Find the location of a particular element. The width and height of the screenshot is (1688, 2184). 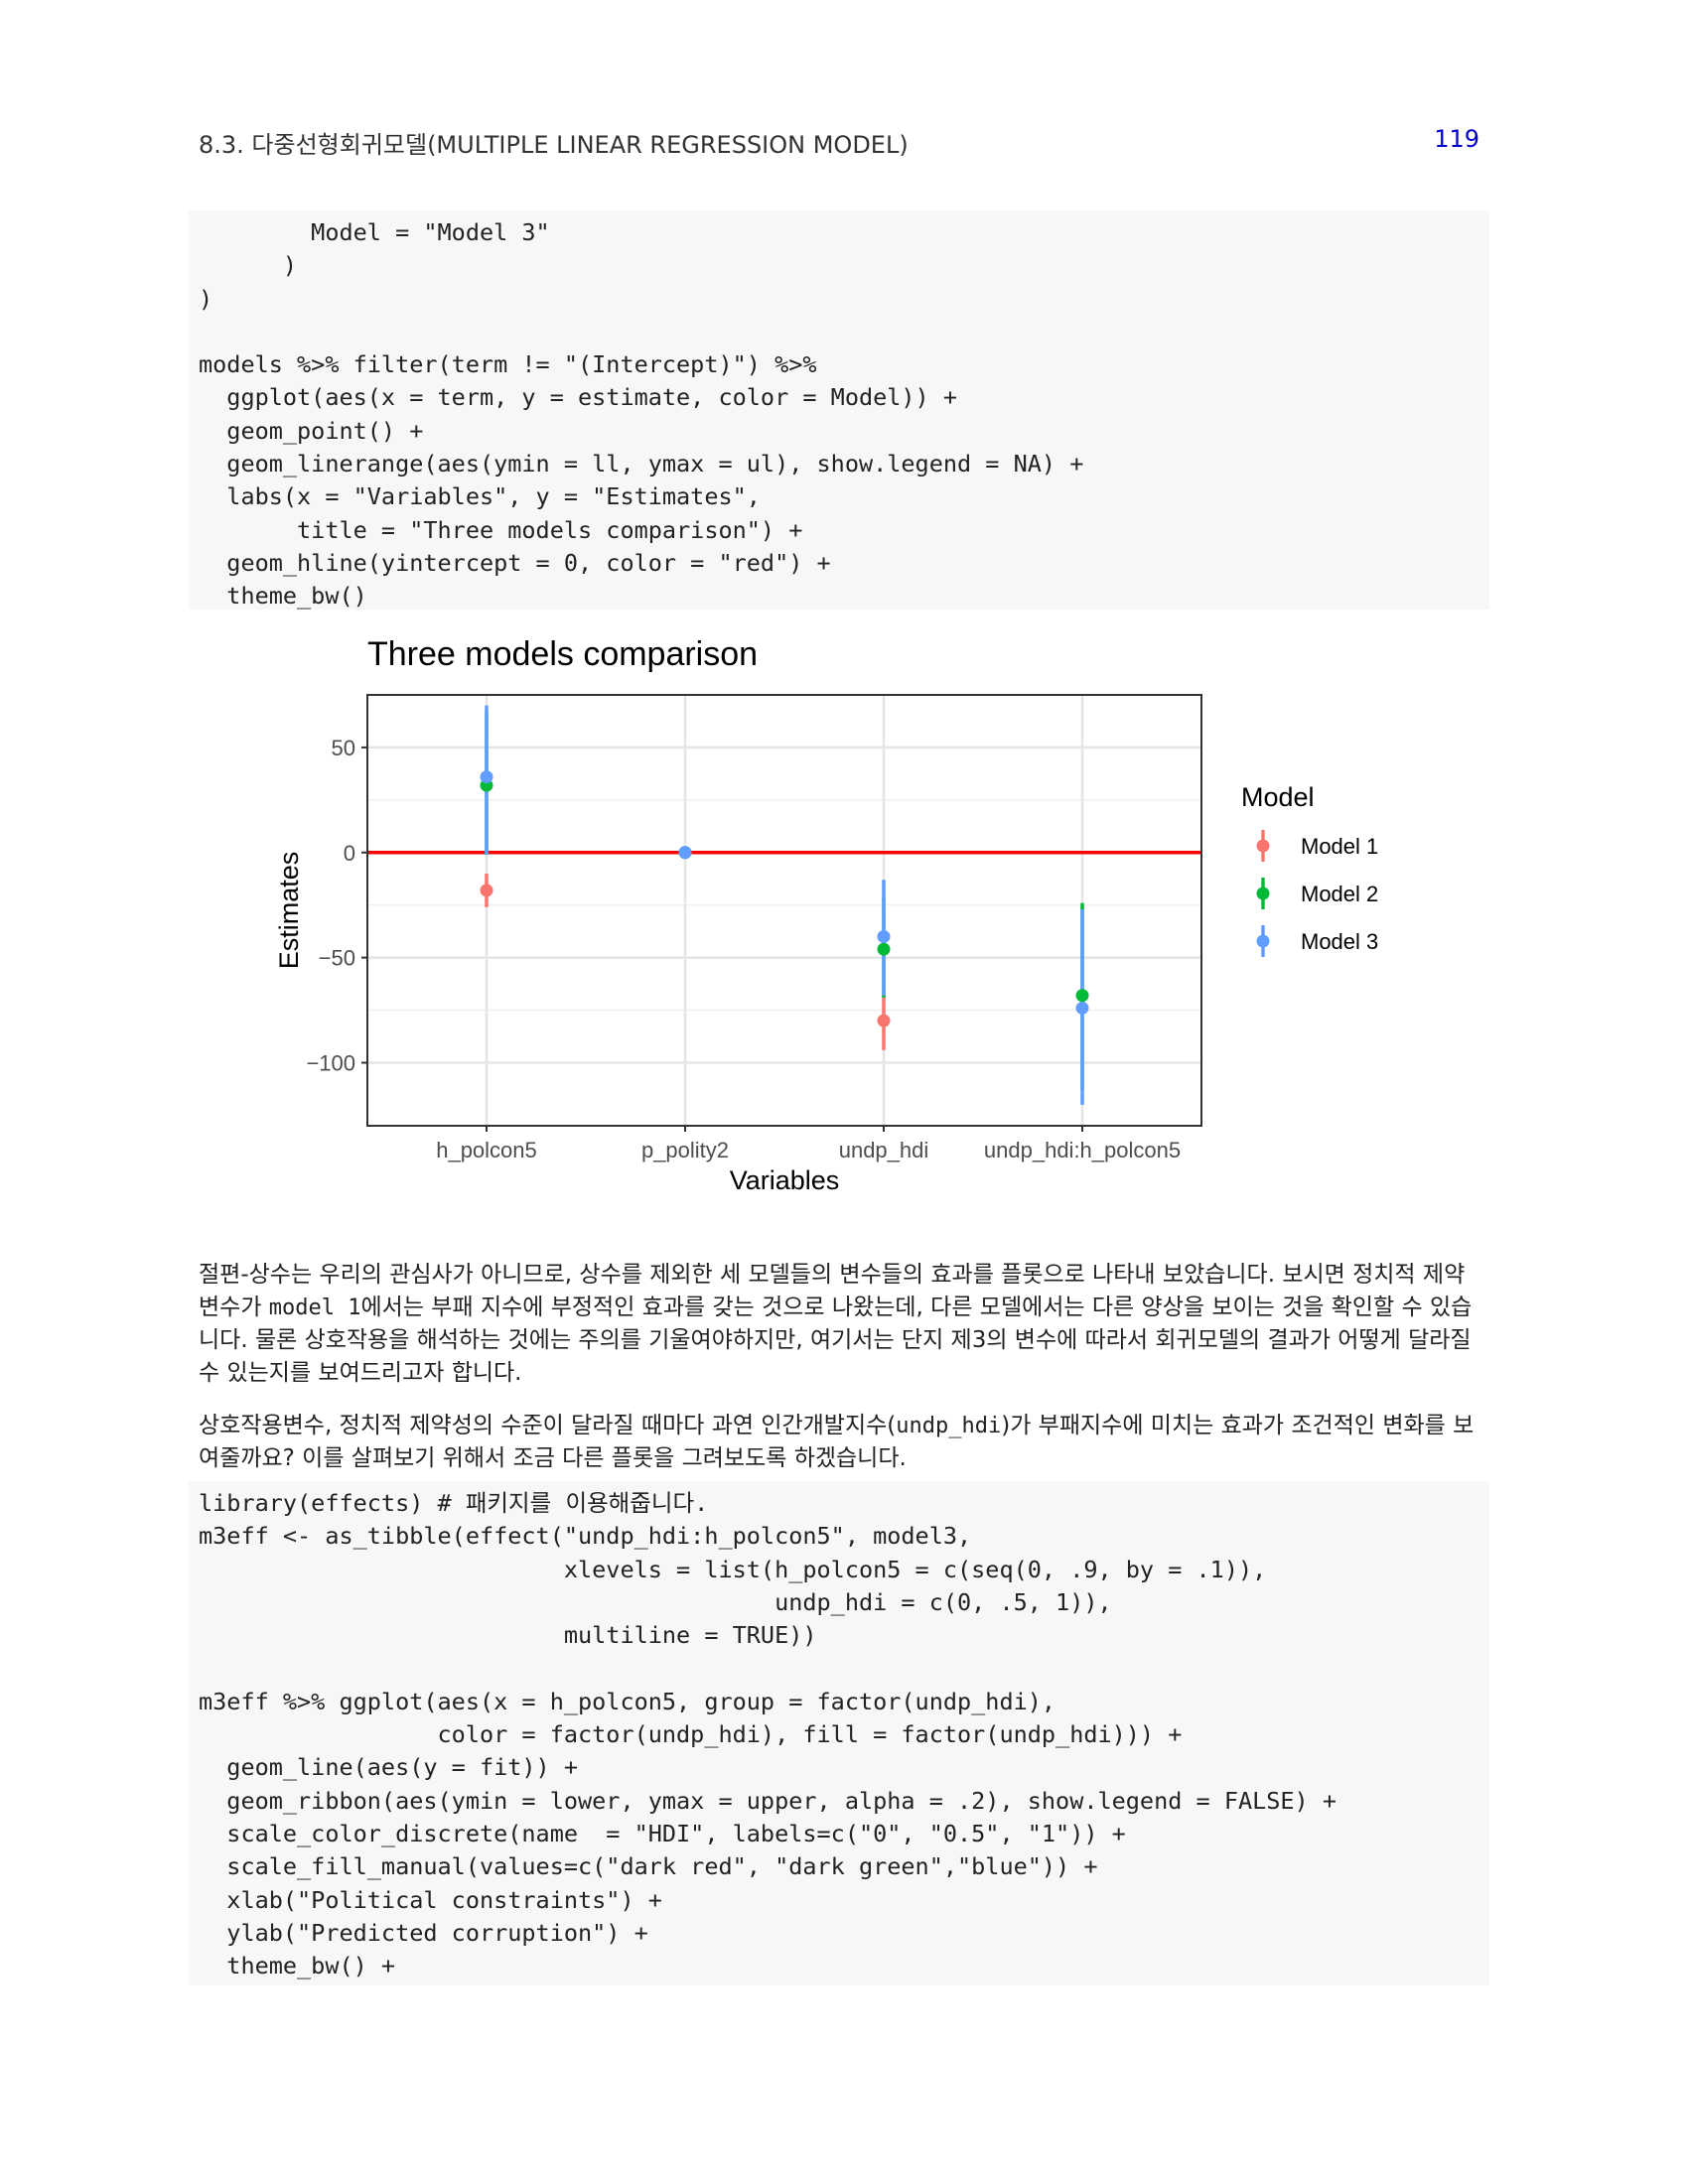

code-line: geom_point() + is located at coordinates (311, 430).